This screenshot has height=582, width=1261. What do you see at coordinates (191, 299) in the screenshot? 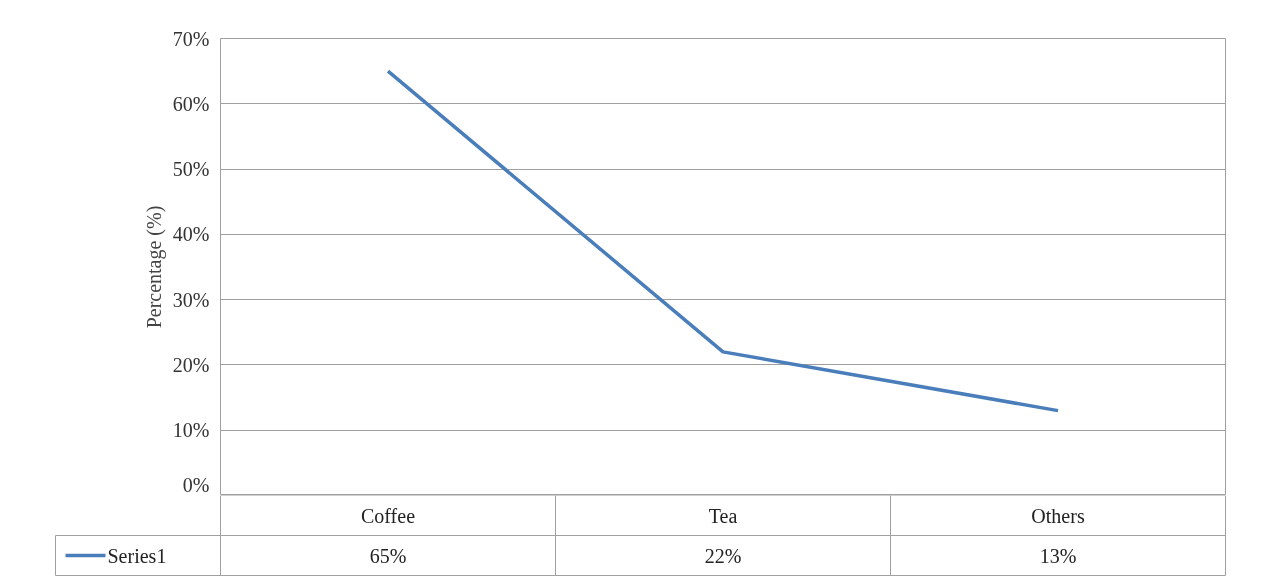
I see `y-tick-label: 30%` at bounding box center [191, 299].